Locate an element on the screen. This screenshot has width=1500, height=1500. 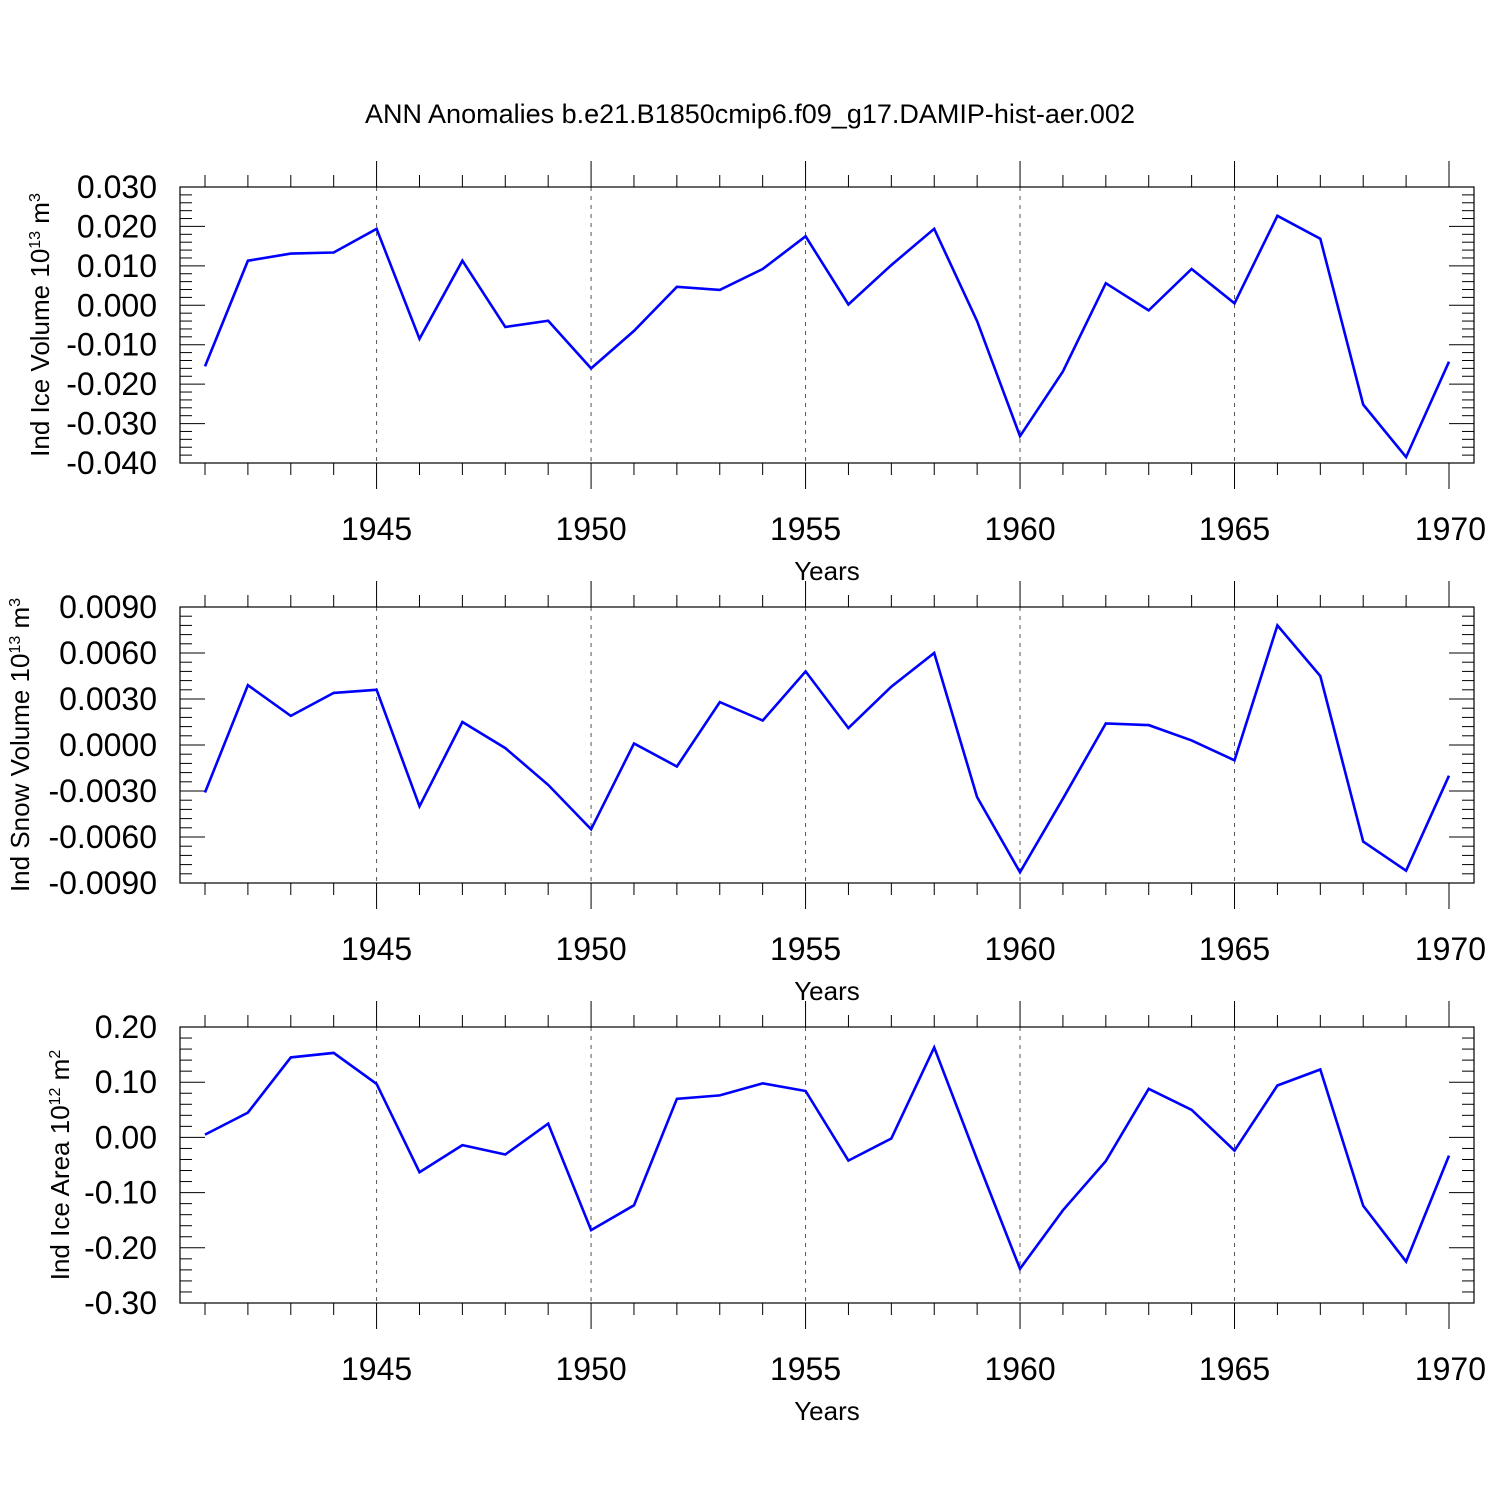
y-axis-label: Ind Ice Area 1012 m2 is located at coordinates (60, 1165).